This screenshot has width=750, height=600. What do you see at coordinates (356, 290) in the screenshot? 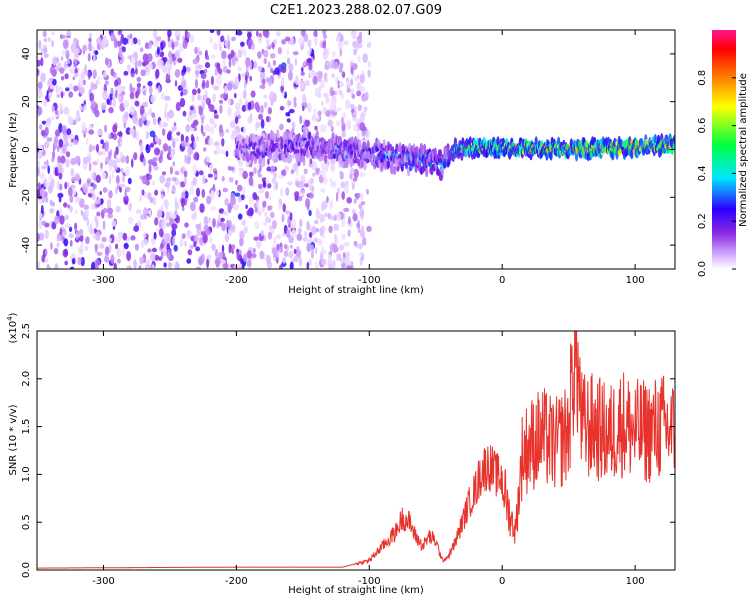
I see `spectrogram-x-label: Height of straight line (km)` at bounding box center [356, 290].